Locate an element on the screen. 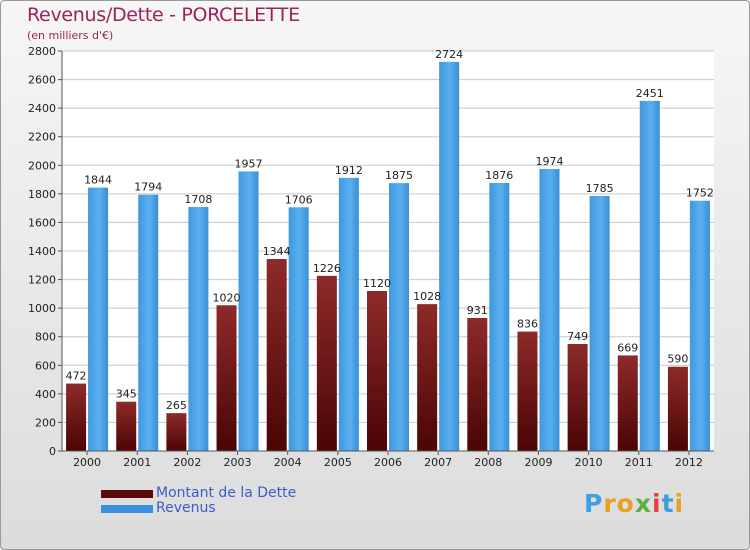 This screenshot has width=750, height=550. proxiti-logo: Proxiti is located at coordinates (634, 503).